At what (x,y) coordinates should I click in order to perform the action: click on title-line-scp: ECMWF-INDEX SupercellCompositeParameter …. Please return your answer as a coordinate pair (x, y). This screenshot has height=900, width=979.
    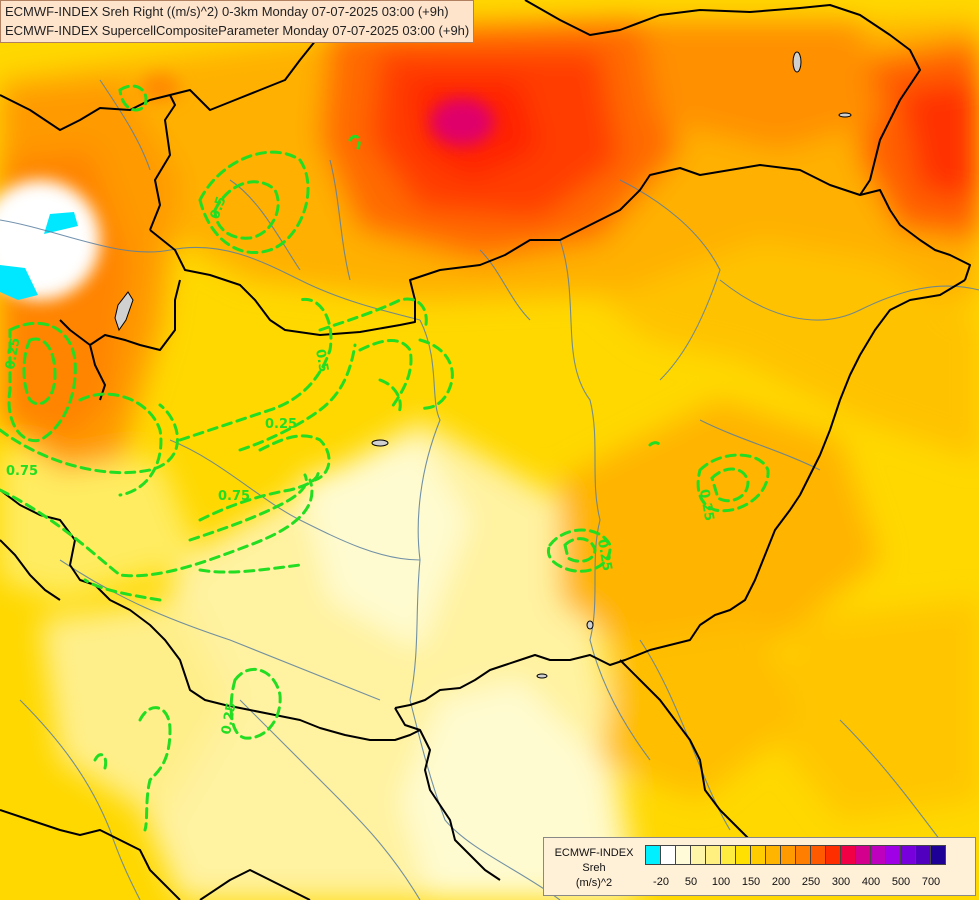
    Looking at the image, I should click on (237, 30).